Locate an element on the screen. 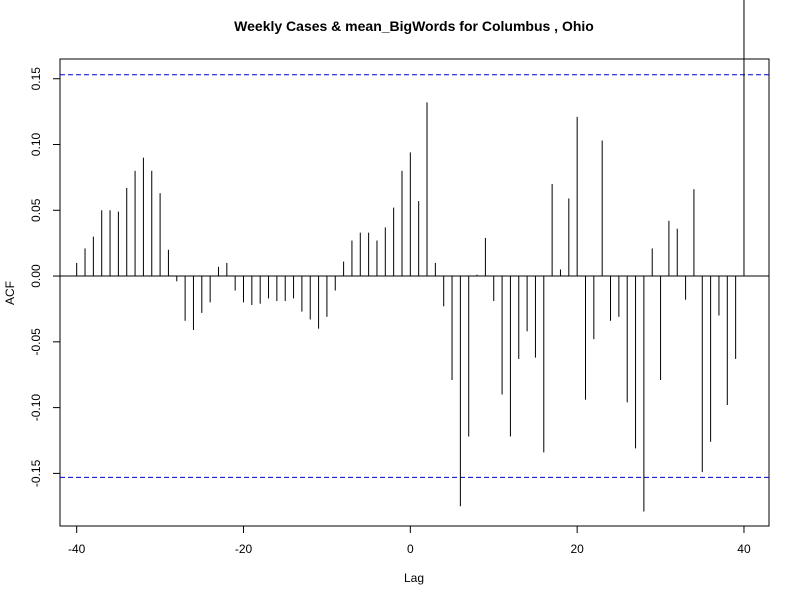 The image size is (800, 600). x-tick-label: 40 is located at coordinates (744, 549).